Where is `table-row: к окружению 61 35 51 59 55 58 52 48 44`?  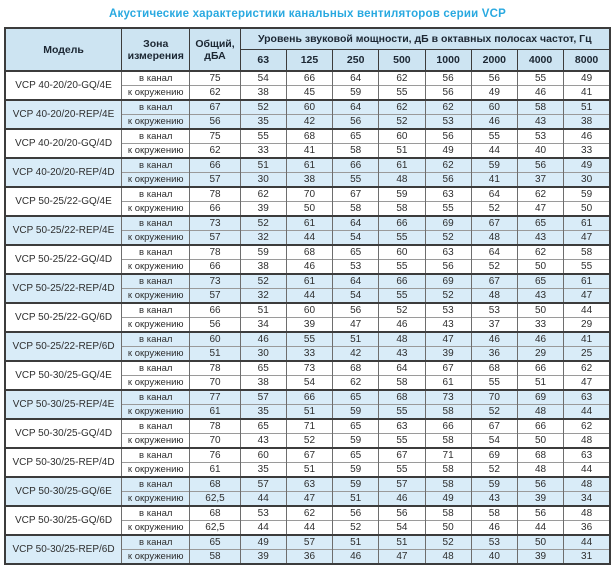
table-row: к окружению 61 35 51 59 55 58 52 48 44 is located at coordinates (308, 469).